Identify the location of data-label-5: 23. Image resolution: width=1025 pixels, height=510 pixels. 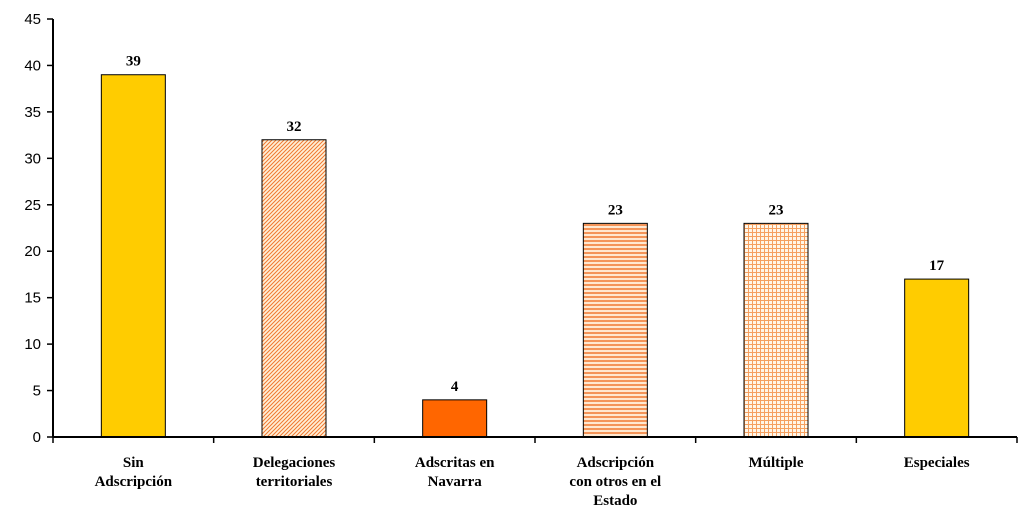
(776, 210).